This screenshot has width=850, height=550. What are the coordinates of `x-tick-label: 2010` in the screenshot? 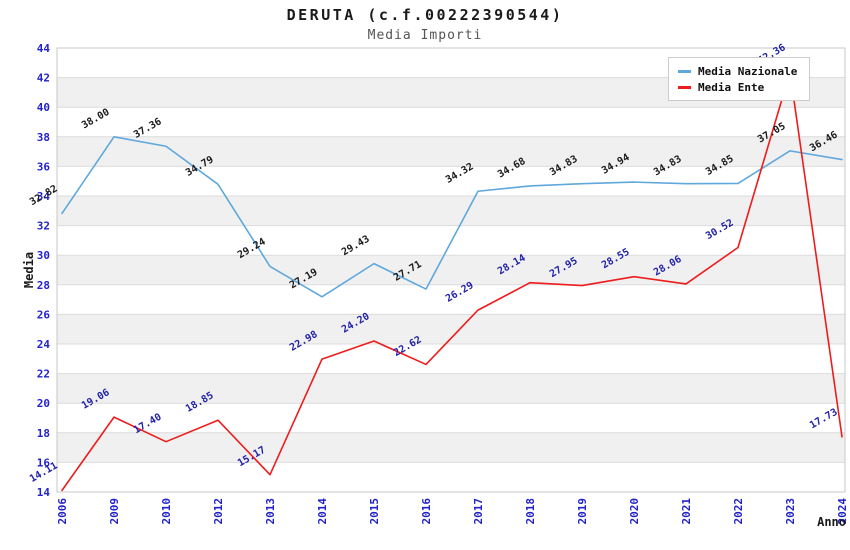 It's located at (166, 511).